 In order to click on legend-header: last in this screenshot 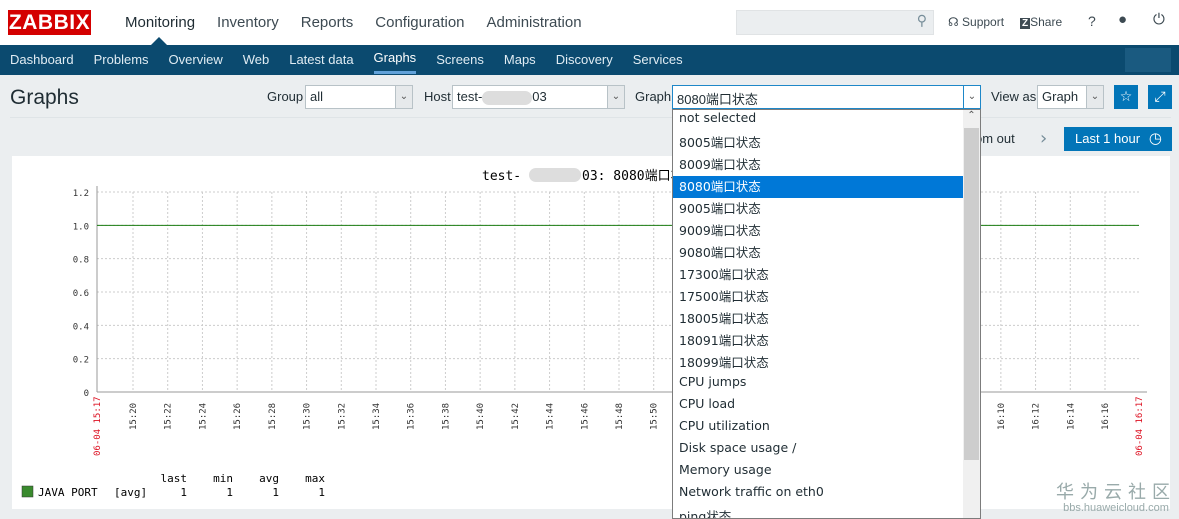, I will do `click(174, 478)`.